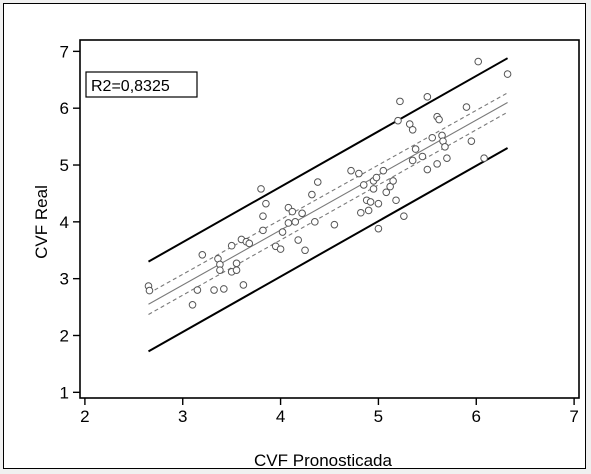 Image resolution: width=591 pixels, height=474 pixels. Describe the element at coordinates (41, 222) in the screenshot. I see `y-axis-label: CVF Real` at that location.